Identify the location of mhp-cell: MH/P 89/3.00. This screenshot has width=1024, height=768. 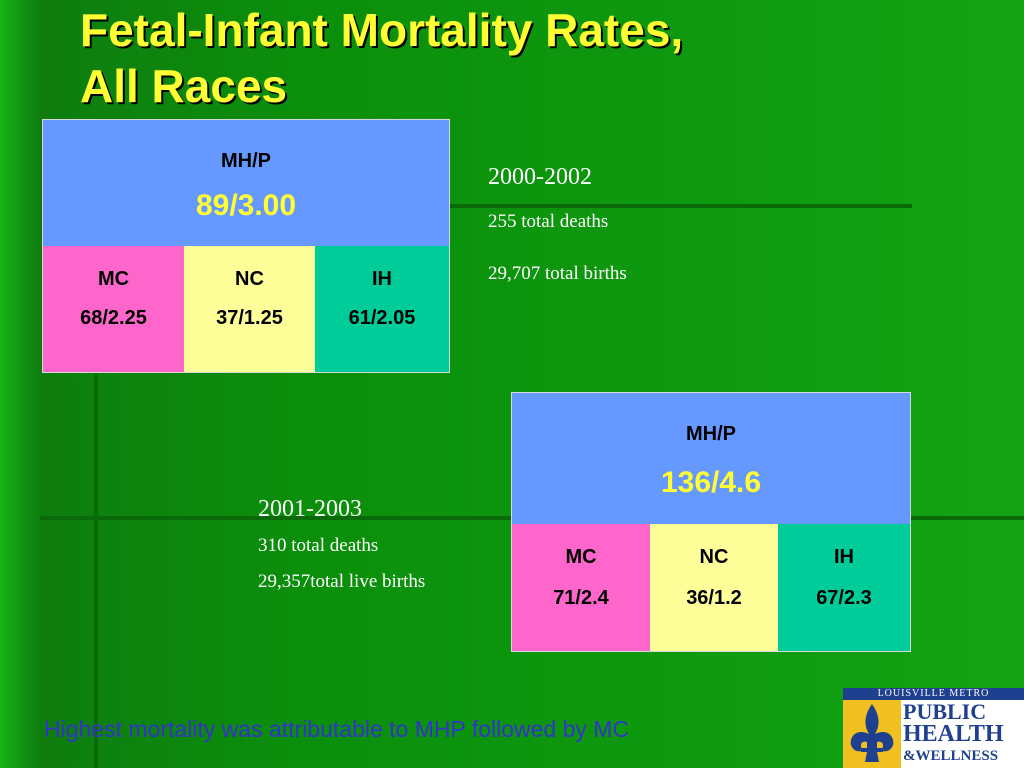
(246, 183).